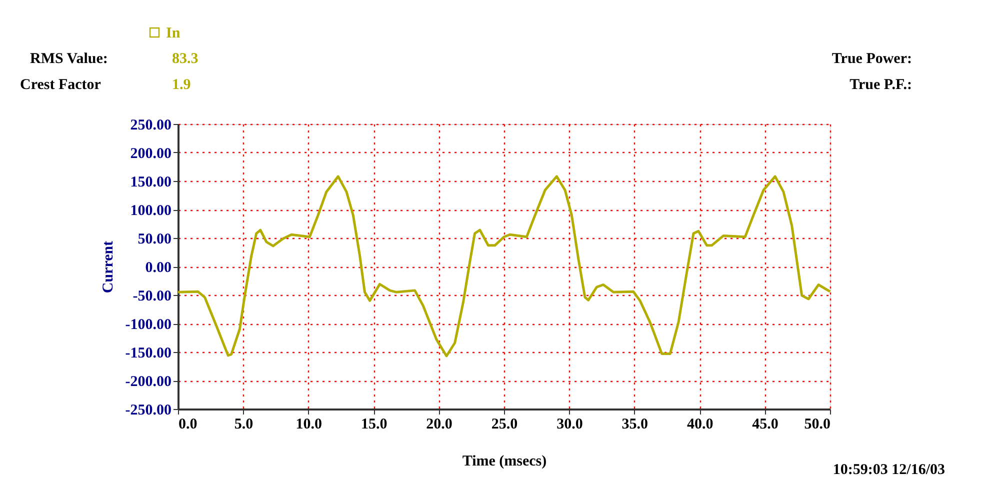 The height and width of the screenshot is (491, 988). Describe the element at coordinates (158, 268) in the screenshot. I see `y-tick-label: 0.00` at that location.